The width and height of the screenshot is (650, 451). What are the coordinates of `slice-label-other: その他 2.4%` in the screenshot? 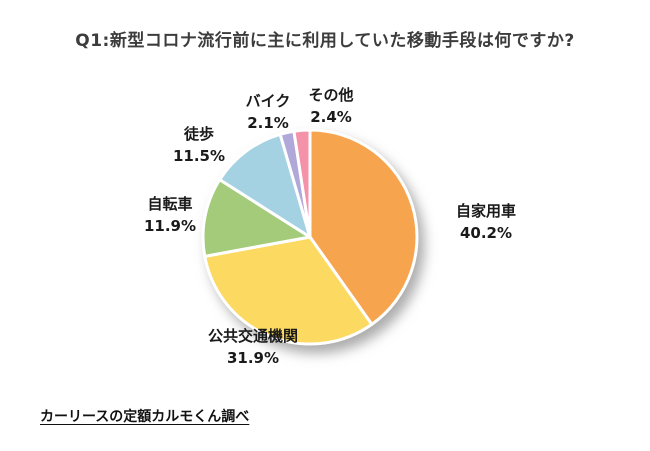 It's located at (331, 107).